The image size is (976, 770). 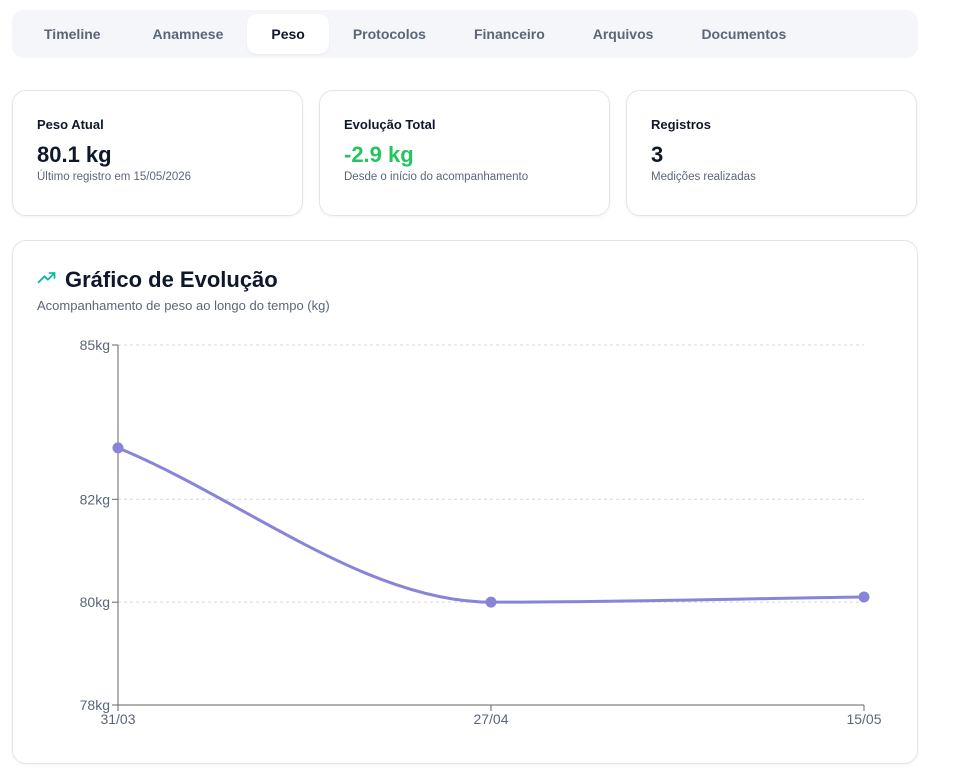 What do you see at coordinates (771, 153) in the screenshot?
I see `records-card: Registros 3 Medições realizadas` at bounding box center [771, 153].